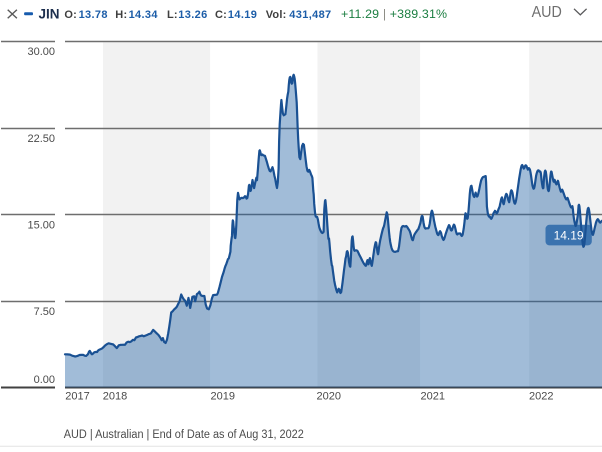 This screenshot has width=602, height=452. What do you see at coordinates (70, 15) in the screenshot?
I see `svg-text: O:` at bounding box center [70, 15].